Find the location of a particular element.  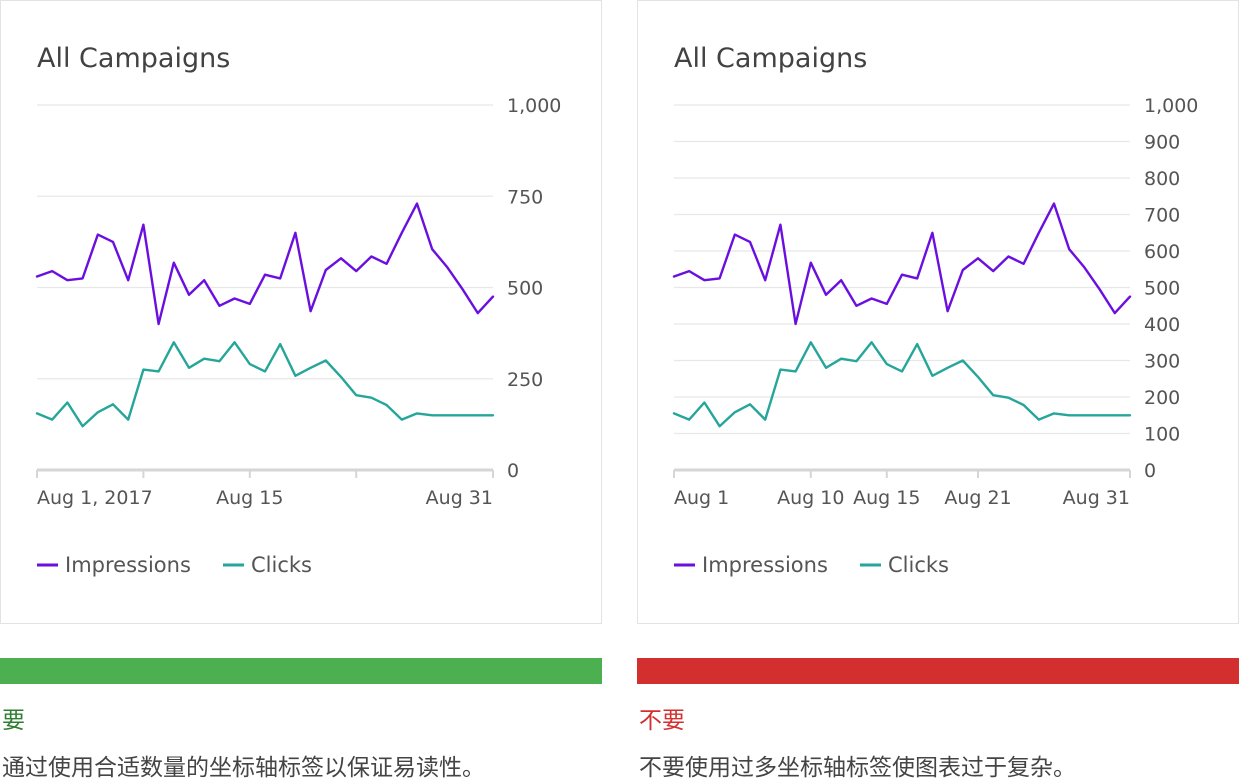

bad-verdict-description: 不要使用过多坐标轴标签使图表过于复杂。 is located at coordinates (857, 768).